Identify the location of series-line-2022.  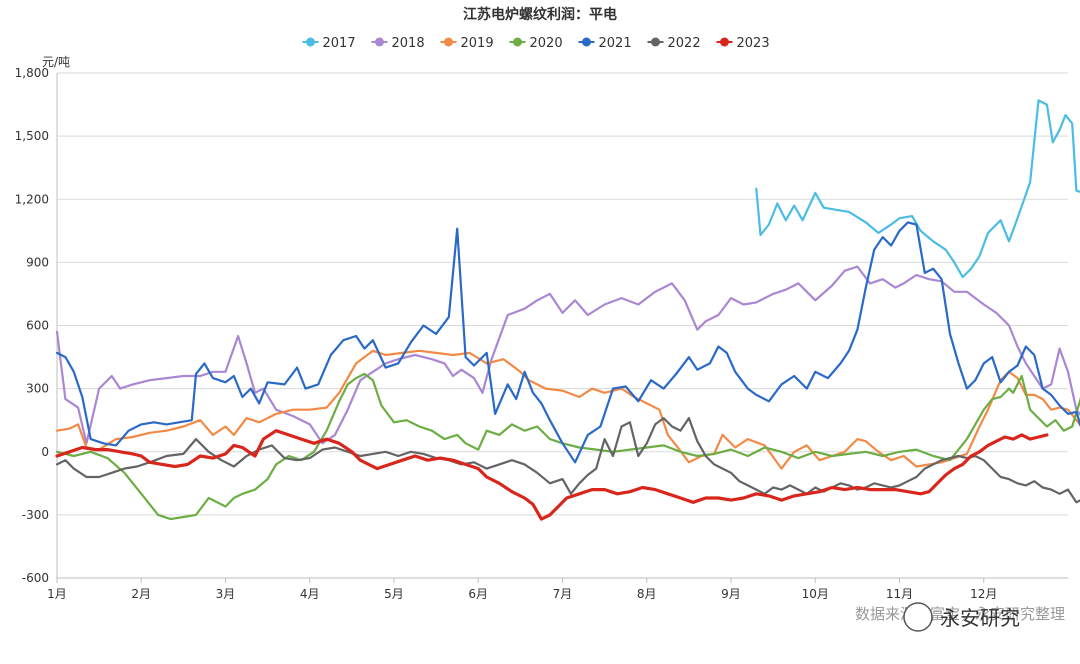
(567, 460).